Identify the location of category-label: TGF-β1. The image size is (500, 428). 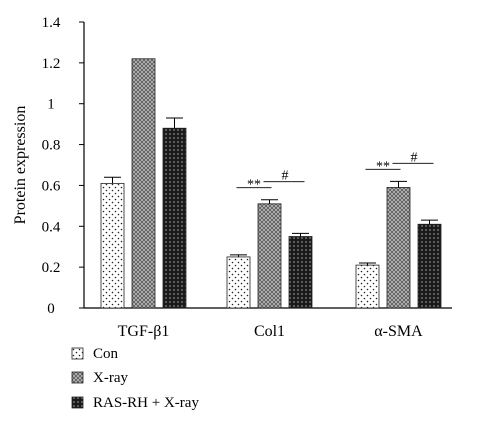
(144, 331).